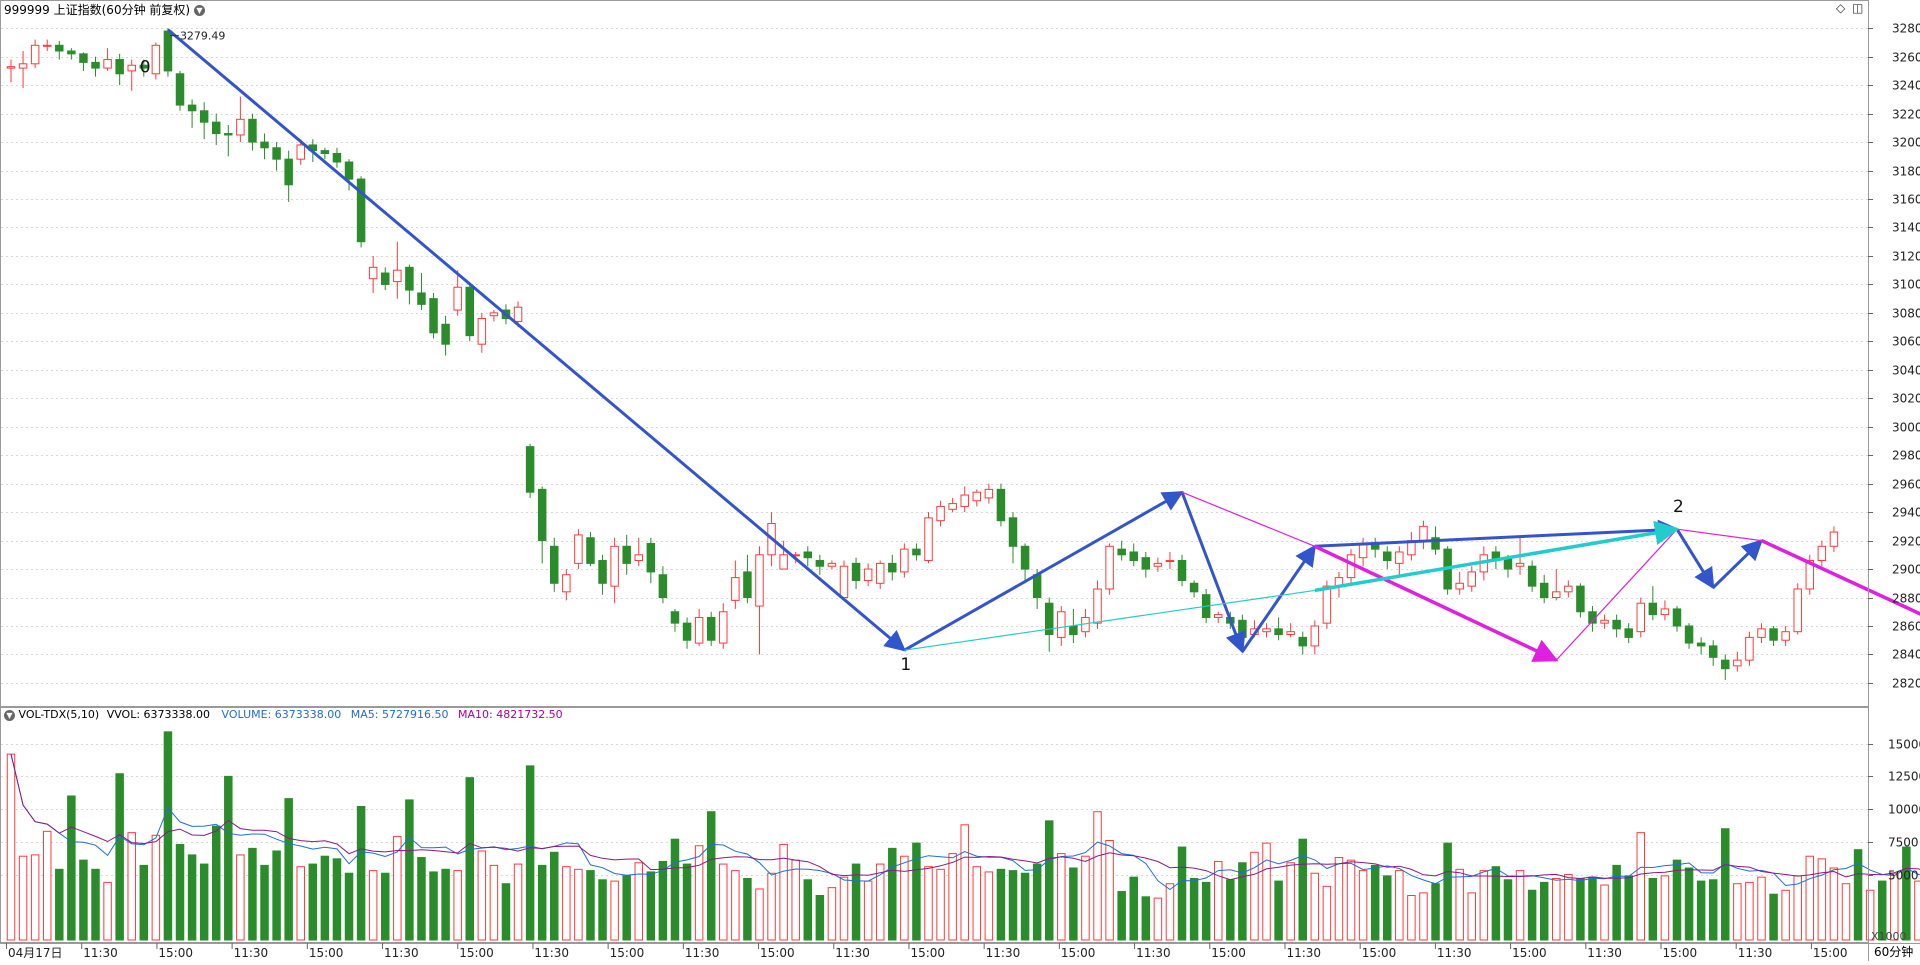 Image resolution: width=1920 pixels, height=965 pixels. I want to click on volume-ma5-line, so click(965, 822).